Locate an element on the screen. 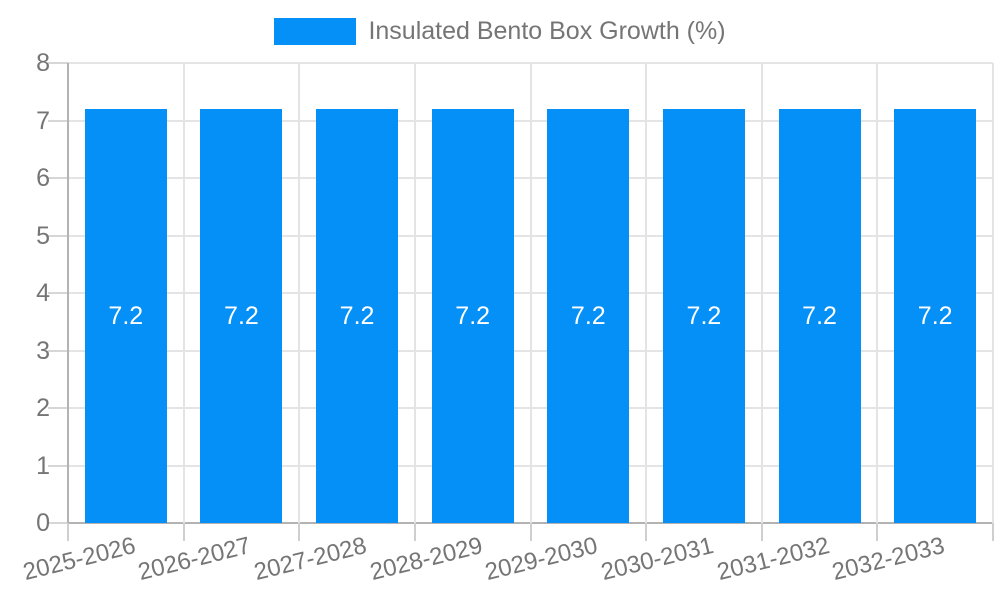 The height and width of the screenshot is (600, 1000). y-axis-line is located at coordinates (68, 293).